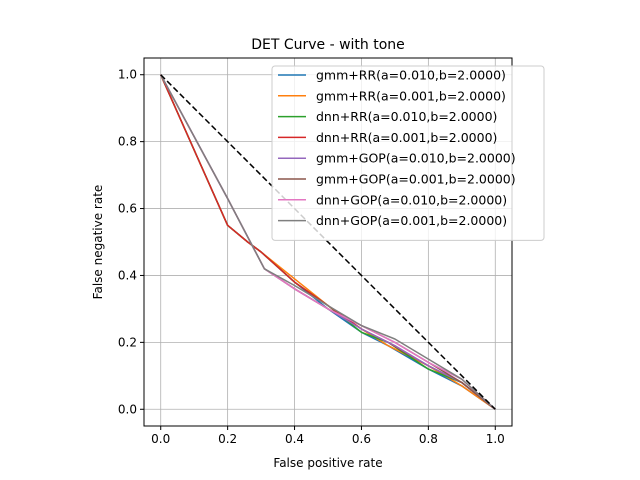 This screenshot has height=480, width=640. I want to click on x-tick-label: 0.8, so click(428, 439).